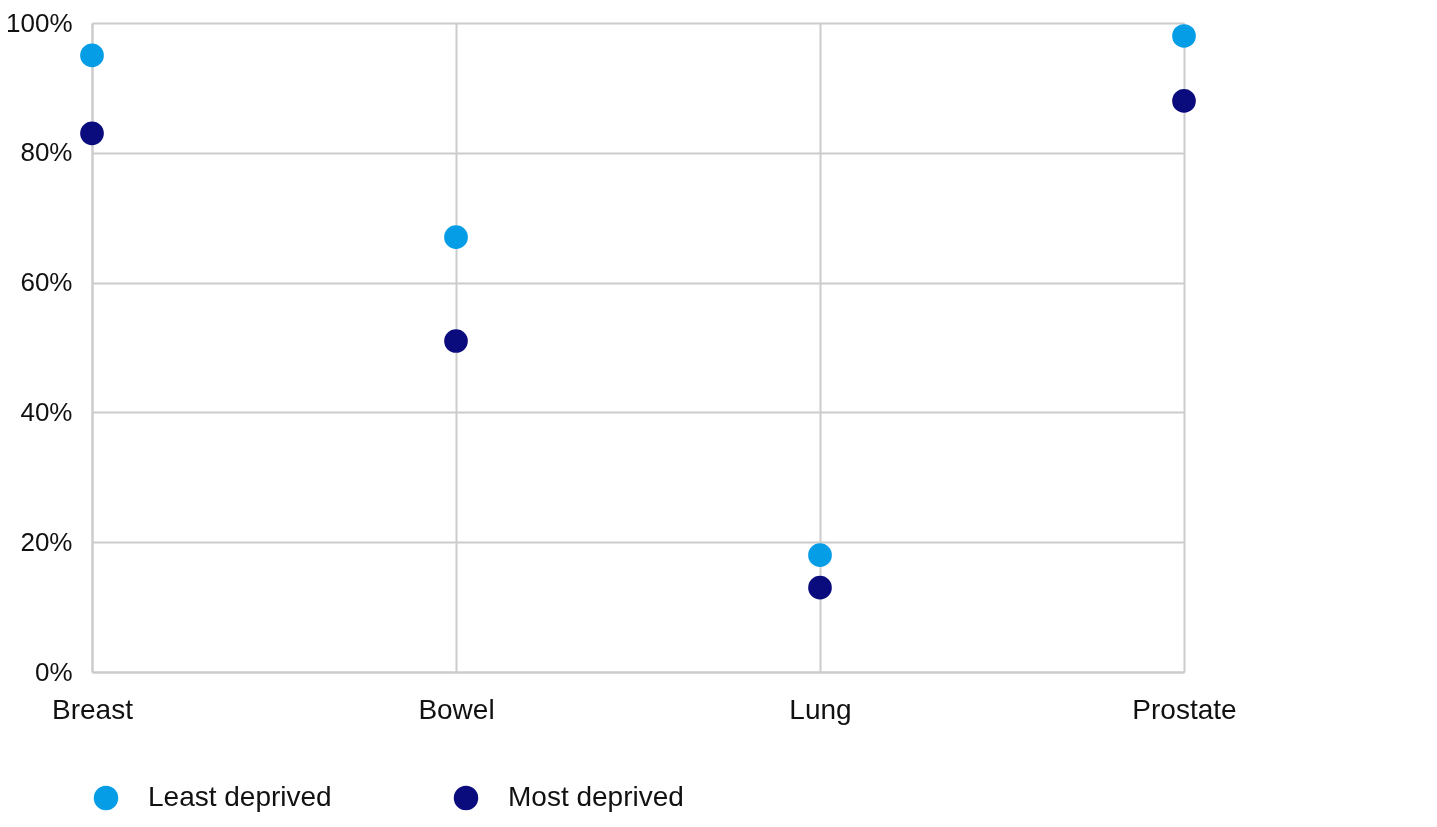 This screenshot has height=827, width=1437. Describe the element at coordinates (46, 282) in the screenshot. I see `y-tick-label: 60%` at that location.